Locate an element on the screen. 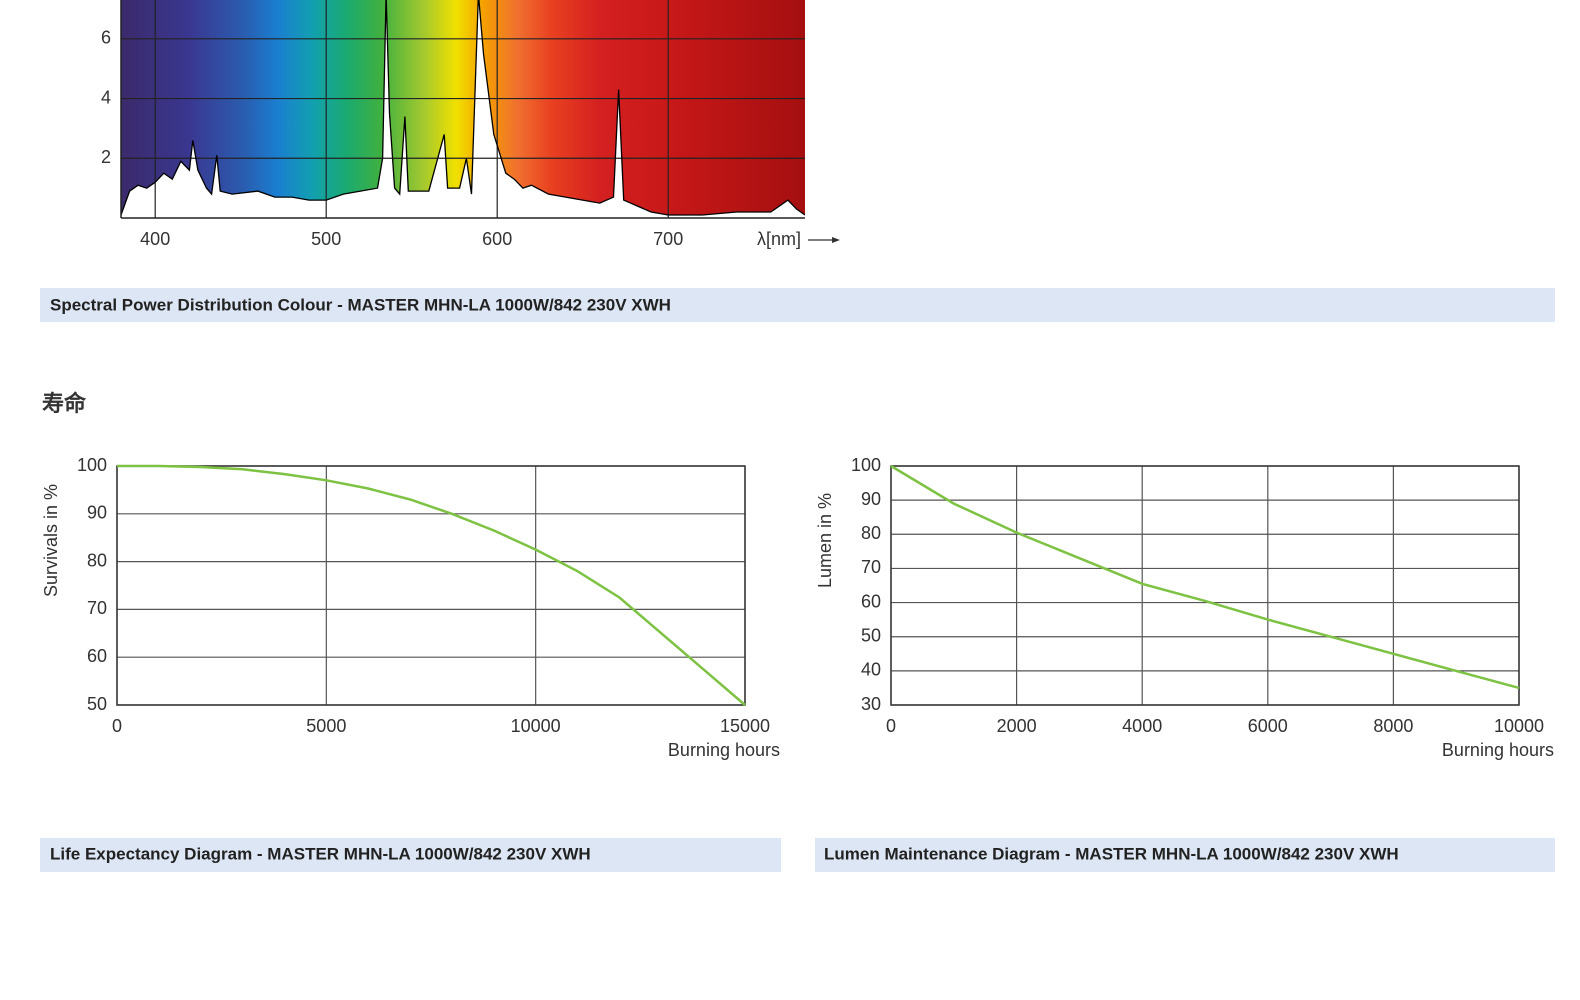 The height and width of the screenshot is (1000, 1580). axis-arrow-head is located at coordinates (836, 240).